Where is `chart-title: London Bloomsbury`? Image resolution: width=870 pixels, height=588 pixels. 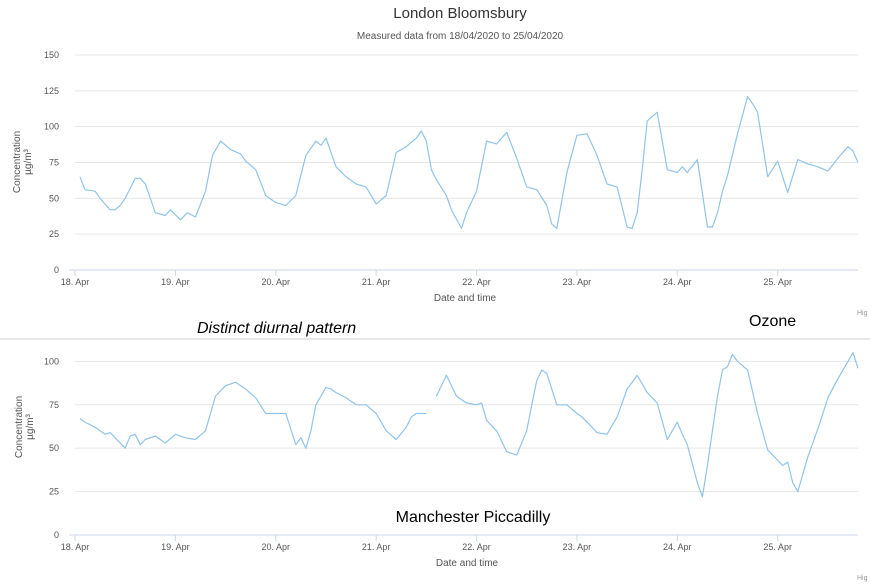
chart-title: London Bloomsbury is located at coordinates (460, 13).